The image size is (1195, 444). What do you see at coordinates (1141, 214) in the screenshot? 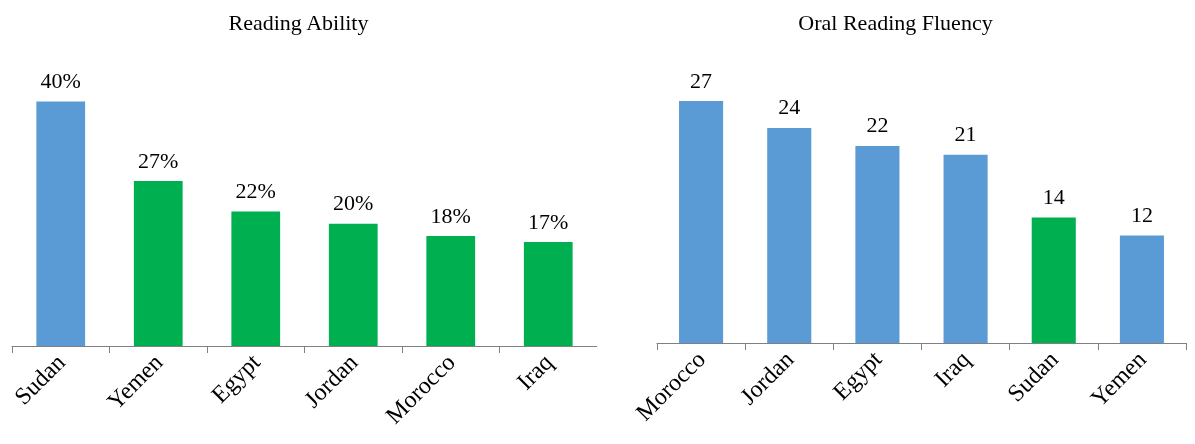
I see `data-label: 12` at bounding box center [1141, 214].